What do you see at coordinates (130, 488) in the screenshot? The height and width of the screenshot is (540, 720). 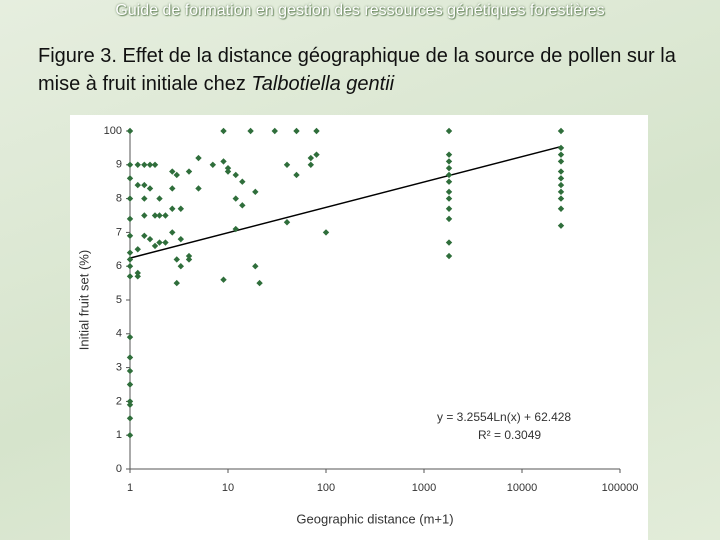 I see `x-tick-label: 1` at bounding box center [130, 488].